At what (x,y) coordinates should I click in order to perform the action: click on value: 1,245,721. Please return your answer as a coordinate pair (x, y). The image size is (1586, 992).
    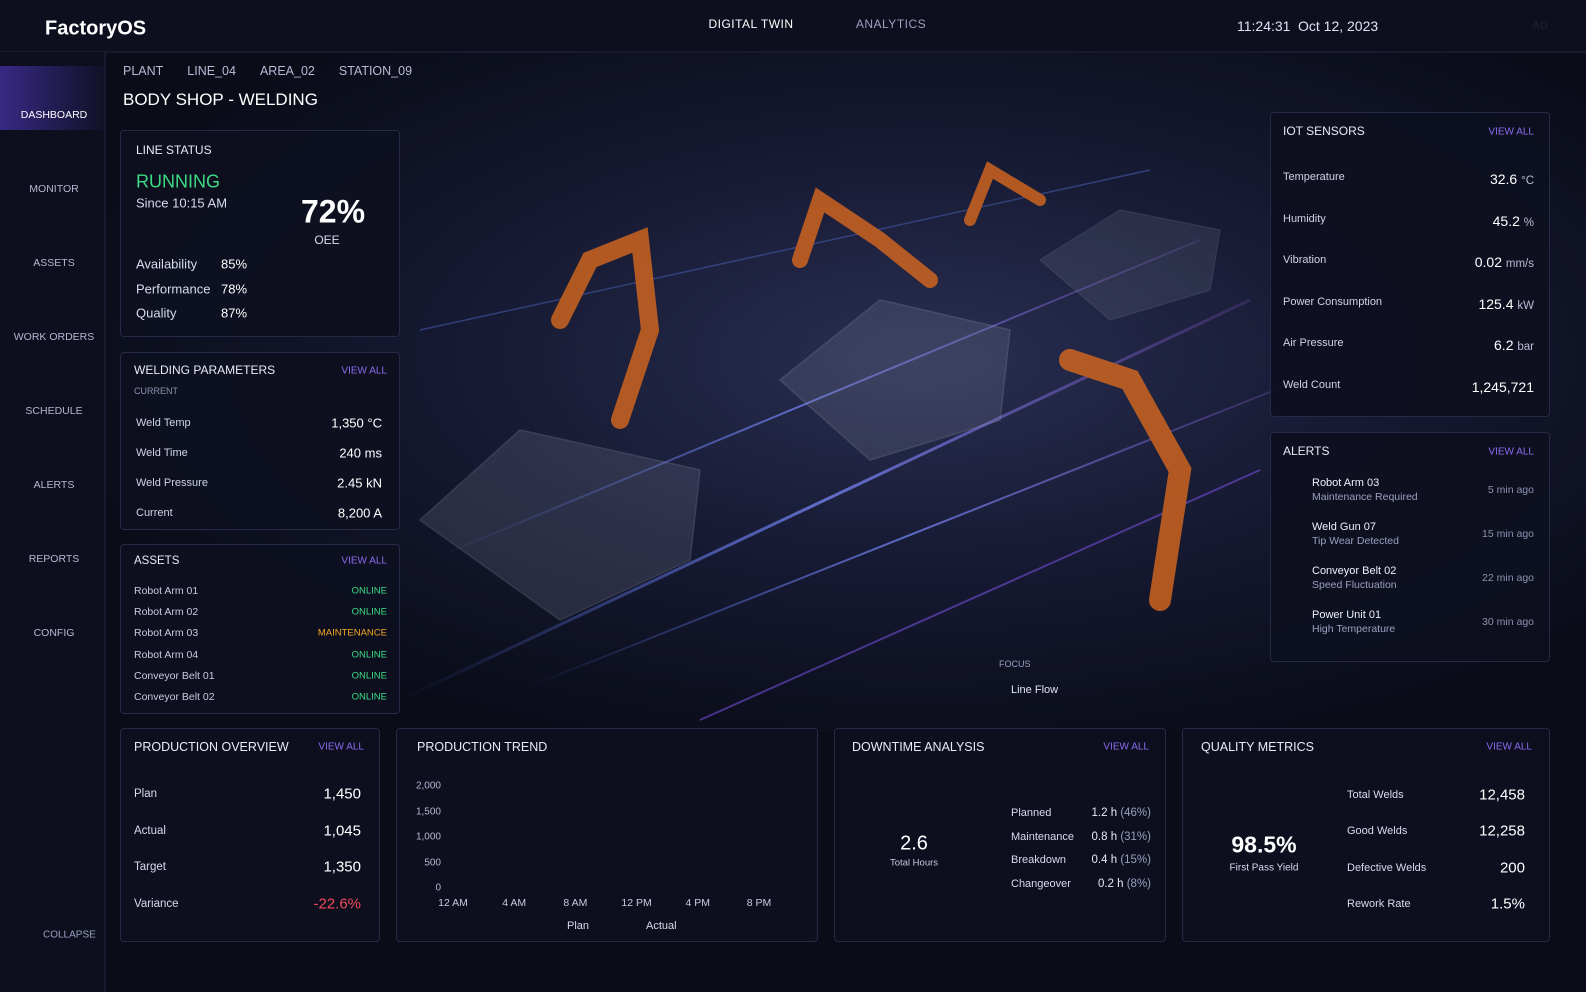
    Looking at the image, I should click on (1502, 387).